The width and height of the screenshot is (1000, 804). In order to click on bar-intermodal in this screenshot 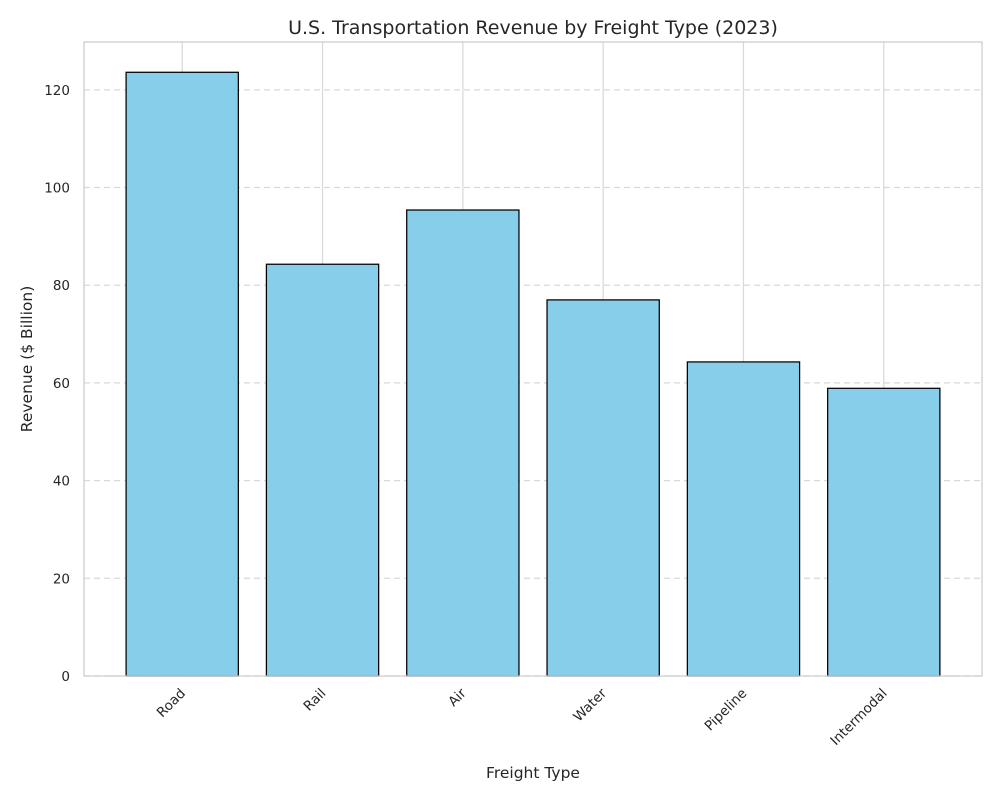, I will do `click(884, 532)`.